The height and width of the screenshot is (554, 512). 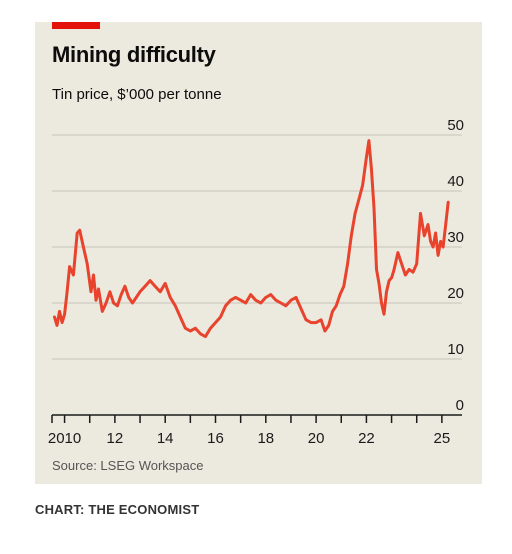 What do you see at coordinates (128, 465) in the screenshot?
I see `source-note: Source: LSEG Workspace` at bounding box center [128, 465].